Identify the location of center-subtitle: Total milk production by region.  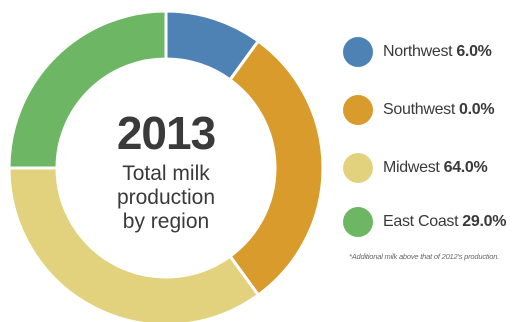
(166, 198).